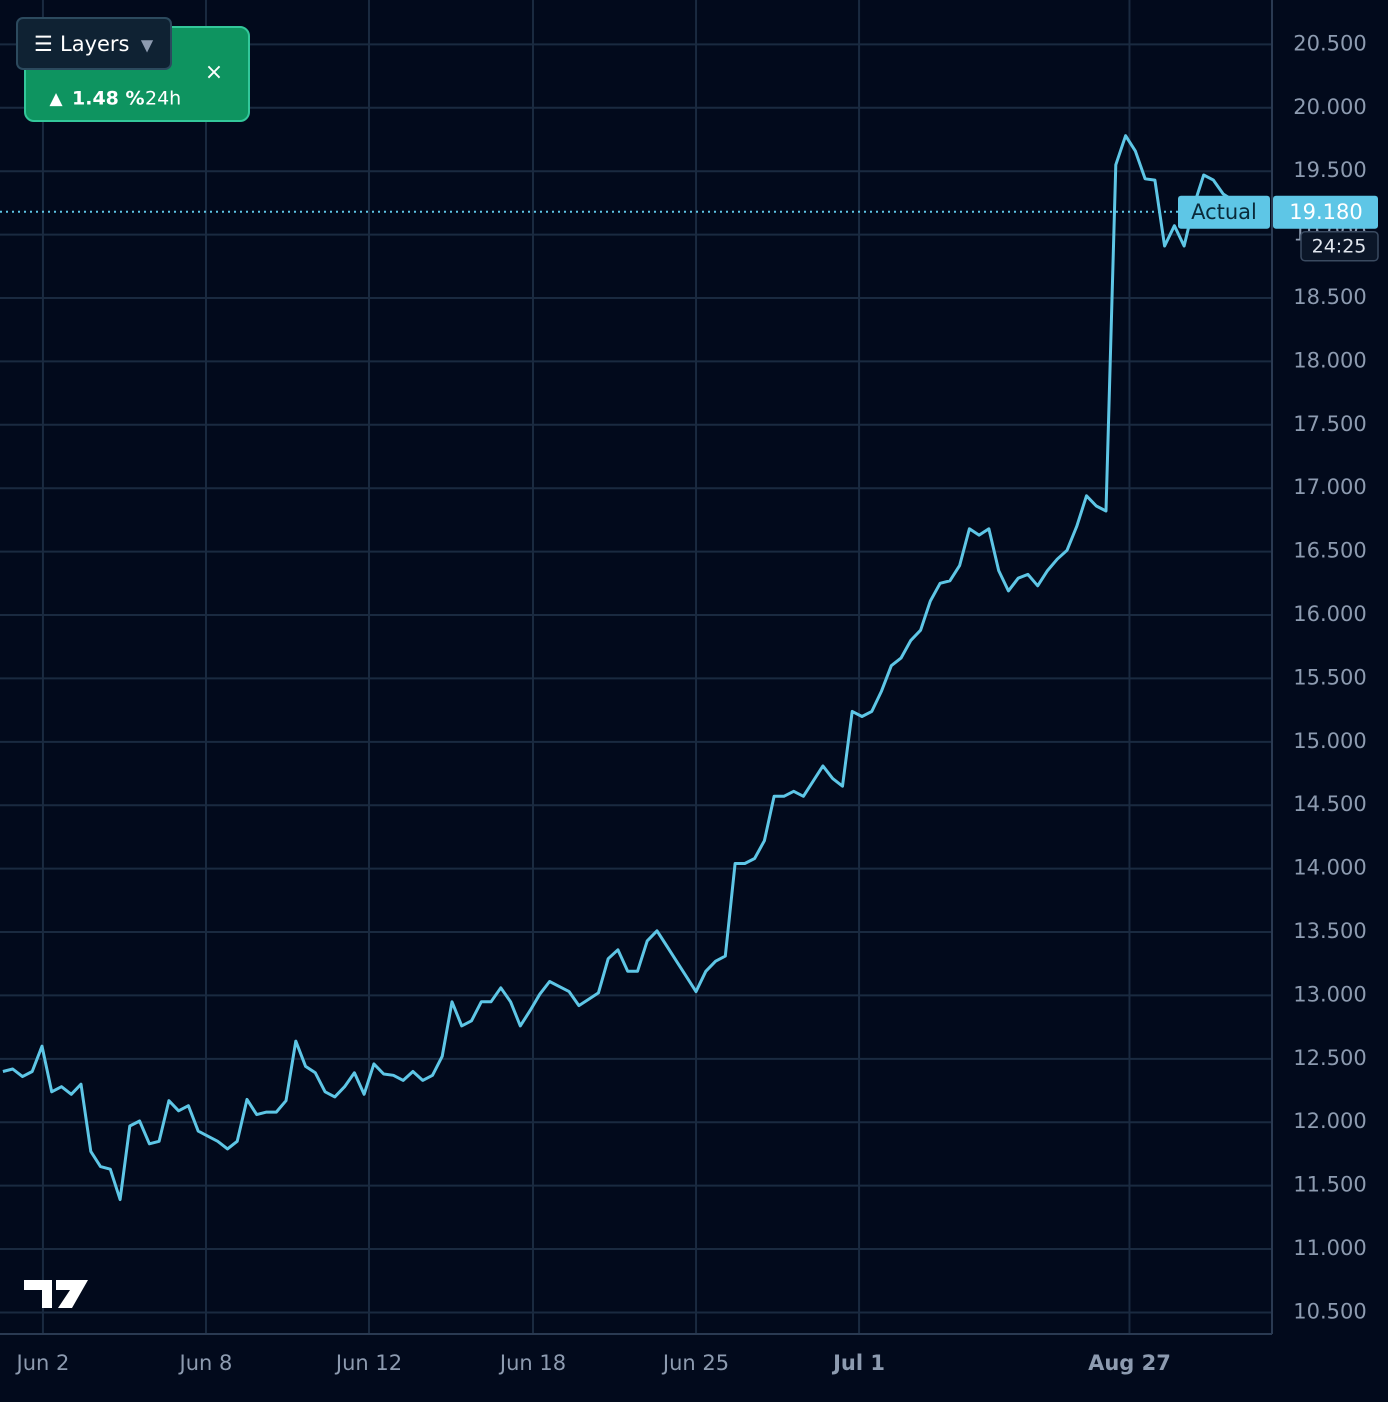 This screenshot has height=1402, width=1388. What do you see at coordinates (56, 1294) in the screenshot?
I see `tv-logo` at bounding box center [56, 1294].